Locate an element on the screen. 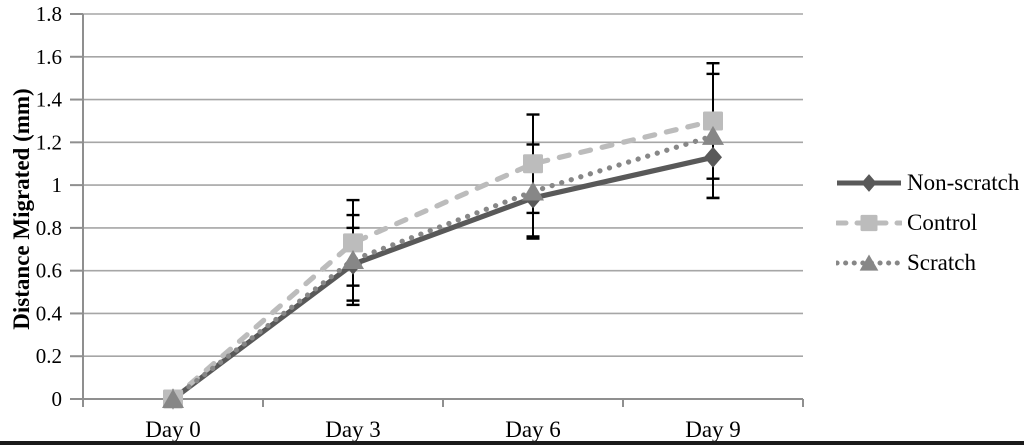 The height and width of the screenshot is (445, 1024). diamond-marker is located at coordinates (713, 157).